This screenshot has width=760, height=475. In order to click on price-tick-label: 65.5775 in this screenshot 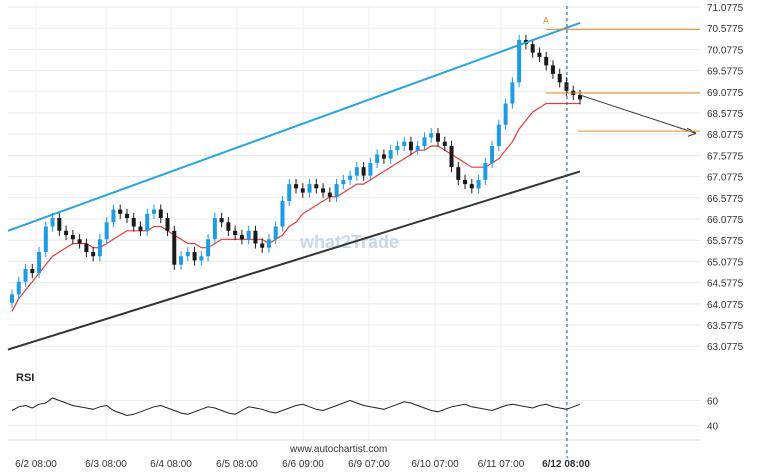, I will do `click(725, 241)`.